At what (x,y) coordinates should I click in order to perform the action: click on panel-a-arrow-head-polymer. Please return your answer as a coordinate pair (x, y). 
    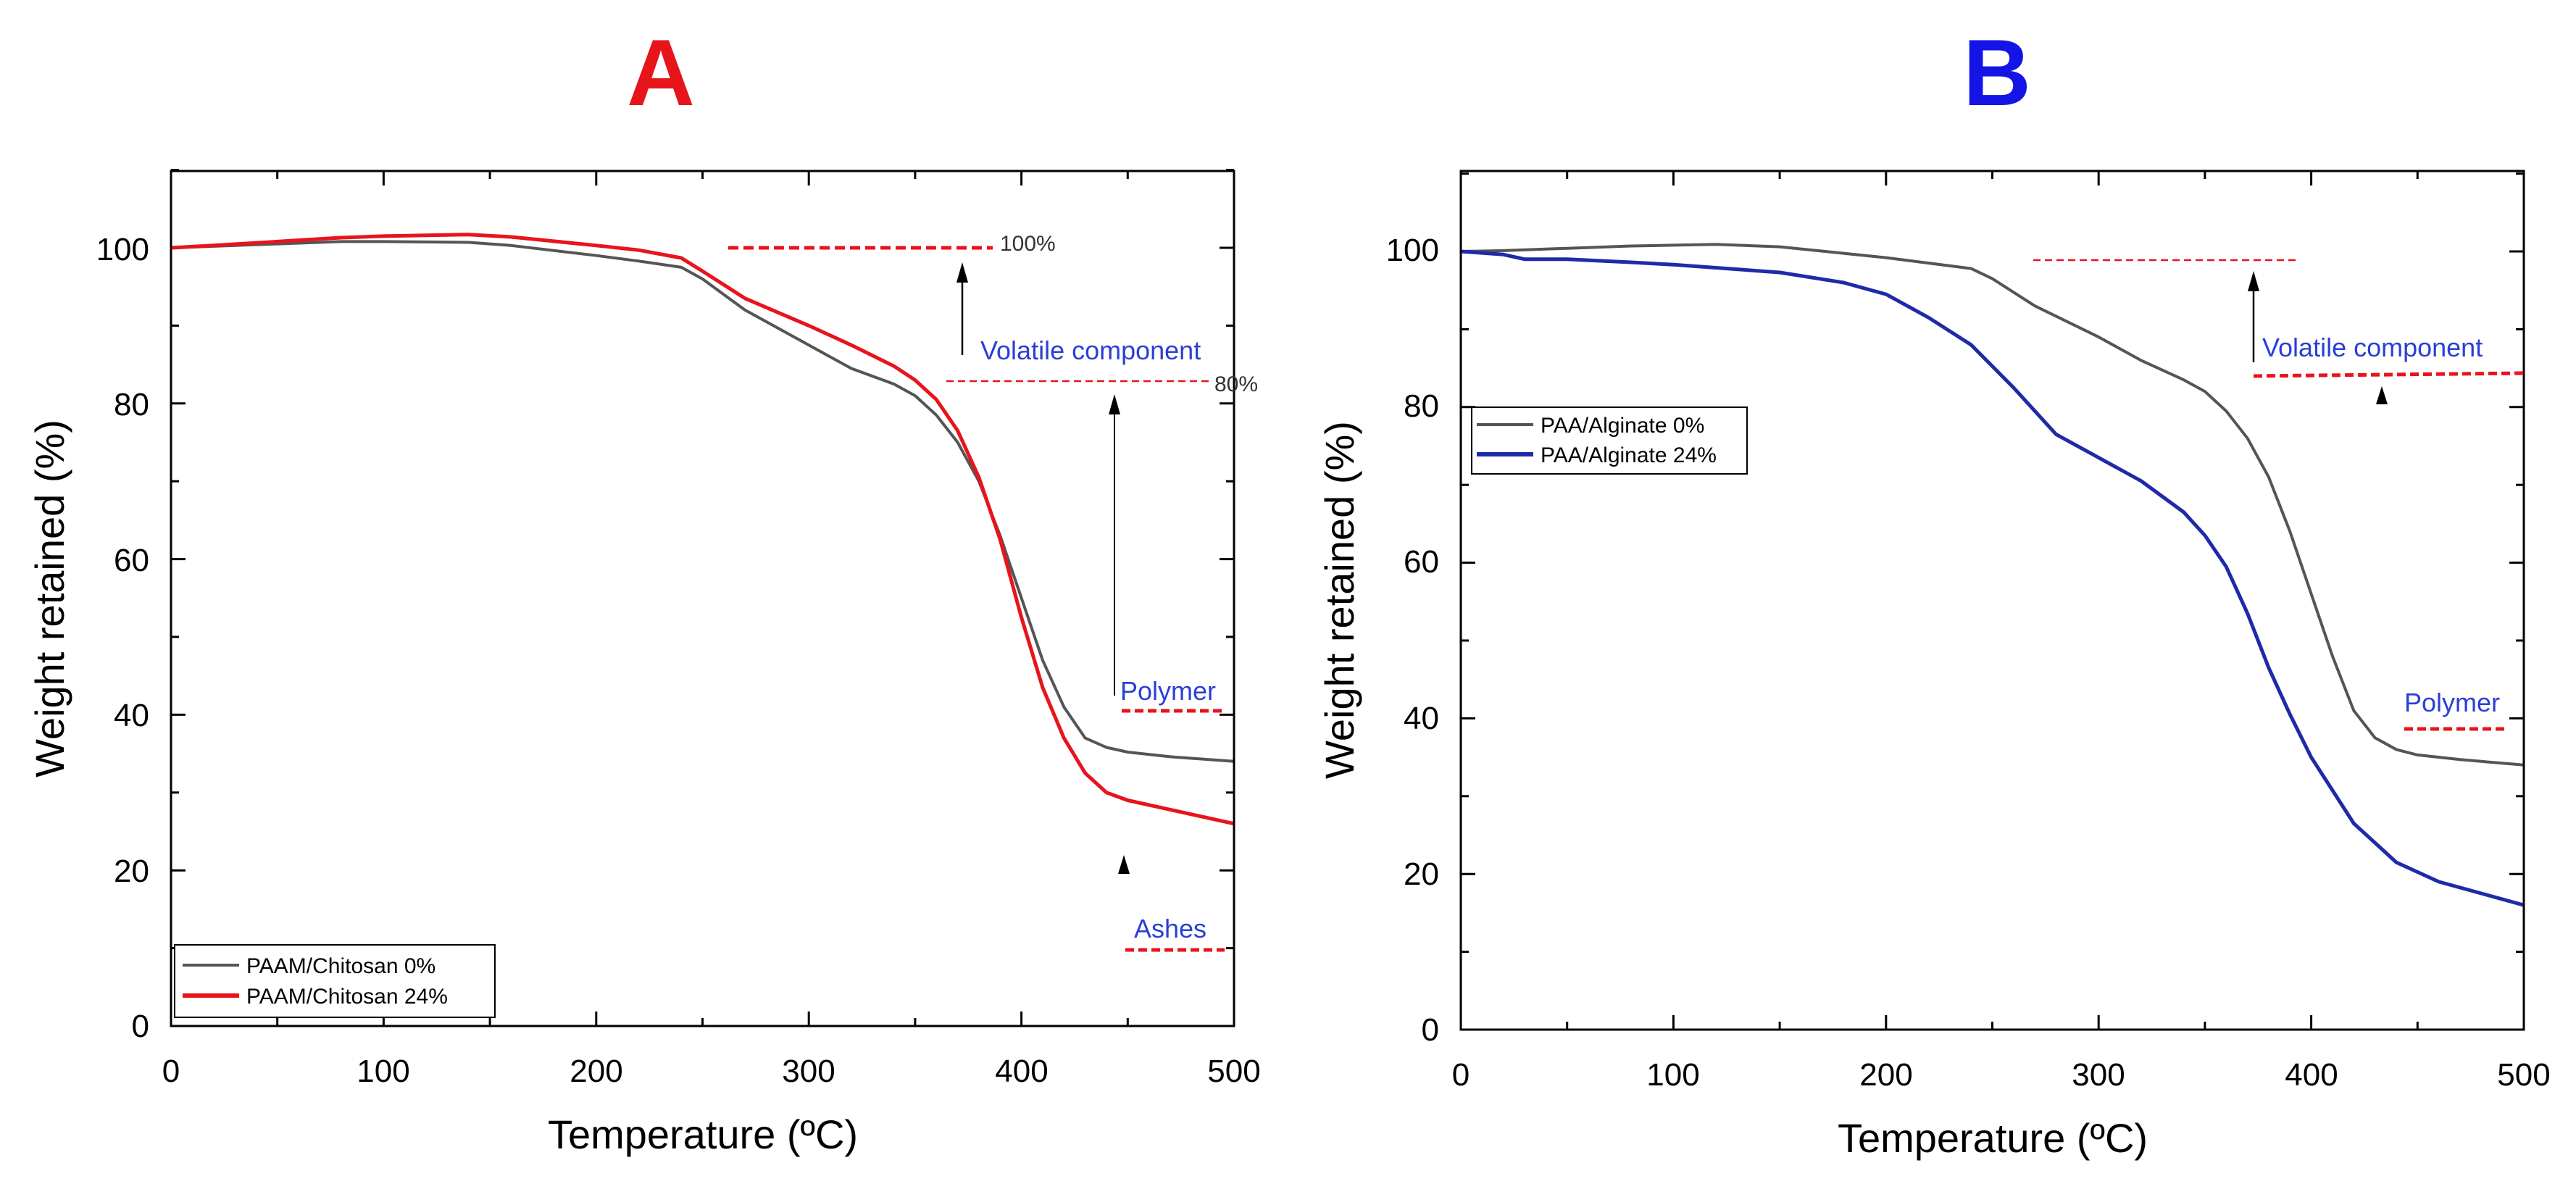
    Looking at the image, I should click on (1114, 404).